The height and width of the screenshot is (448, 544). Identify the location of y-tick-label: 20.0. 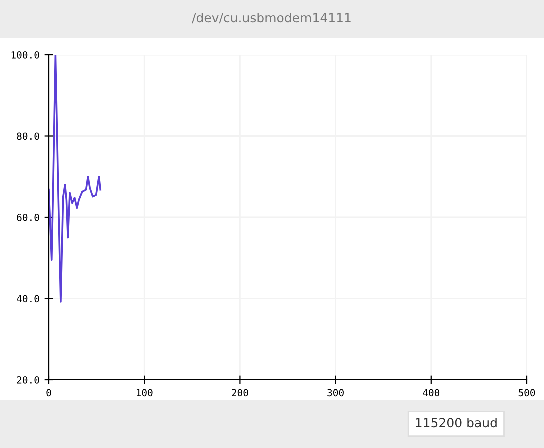
(28, 380).